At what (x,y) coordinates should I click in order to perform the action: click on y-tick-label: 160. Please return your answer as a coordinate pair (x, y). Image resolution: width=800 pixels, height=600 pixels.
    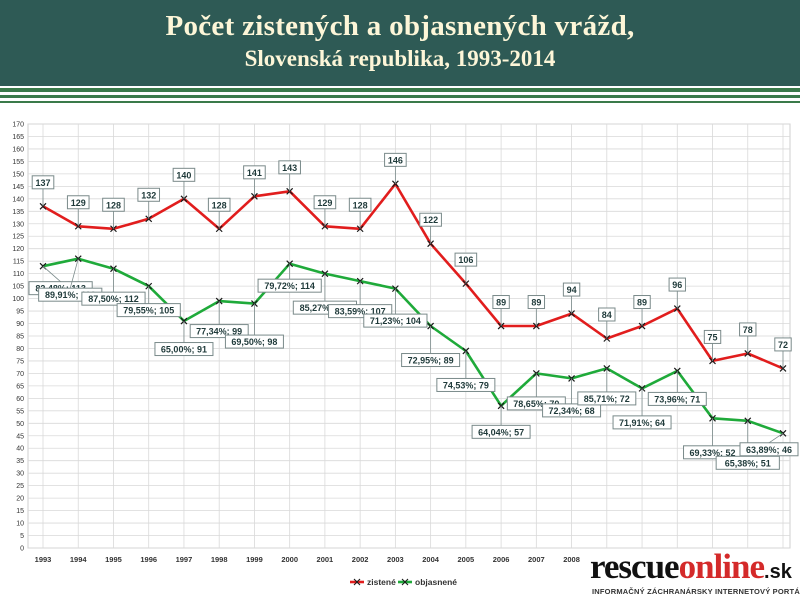
    Looking at the image, I should click on (18, 149).